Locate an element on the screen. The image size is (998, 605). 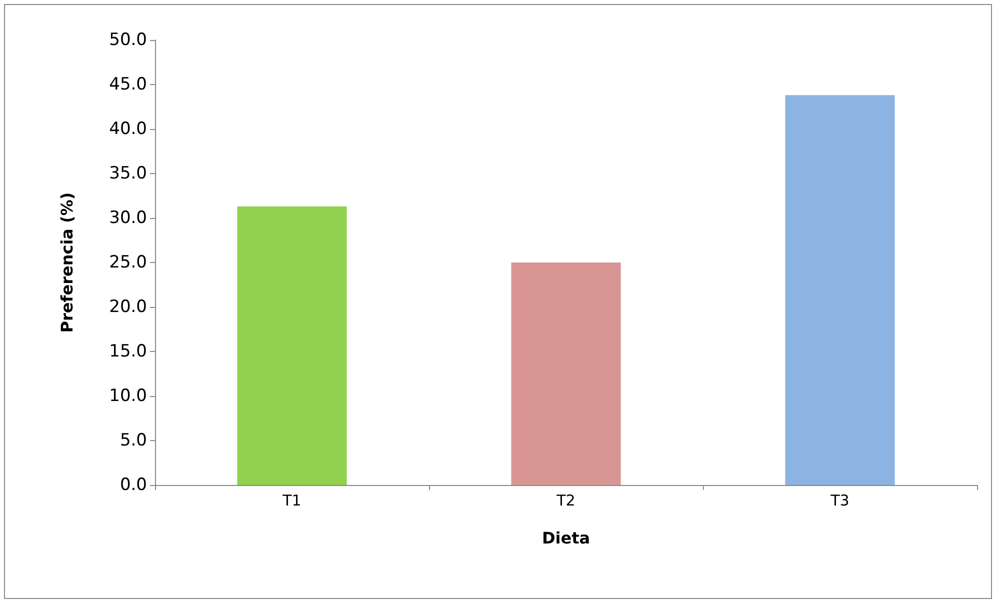
y-tick-label: 45.0 is located at coordinates (128, 84).